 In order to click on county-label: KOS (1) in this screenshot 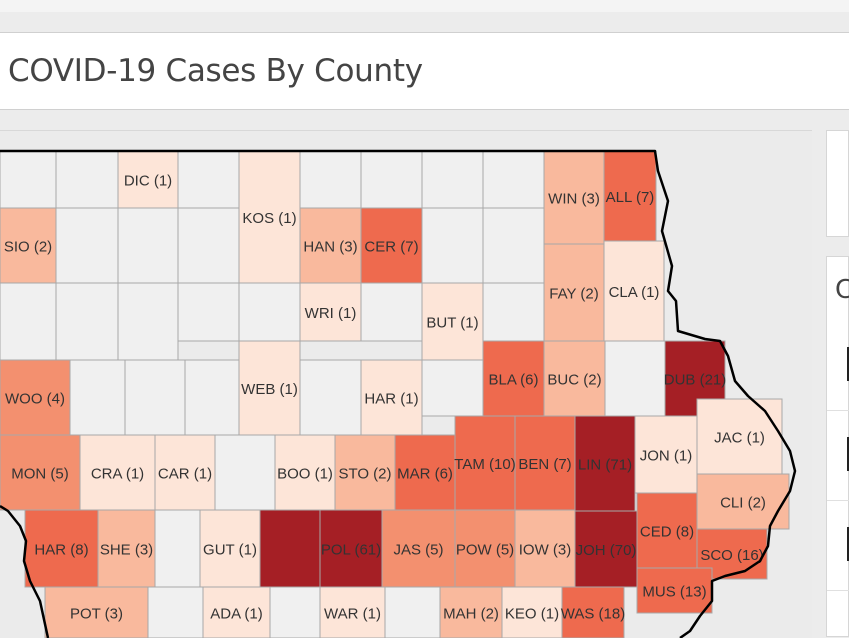, I will do `click(269, 218)`.